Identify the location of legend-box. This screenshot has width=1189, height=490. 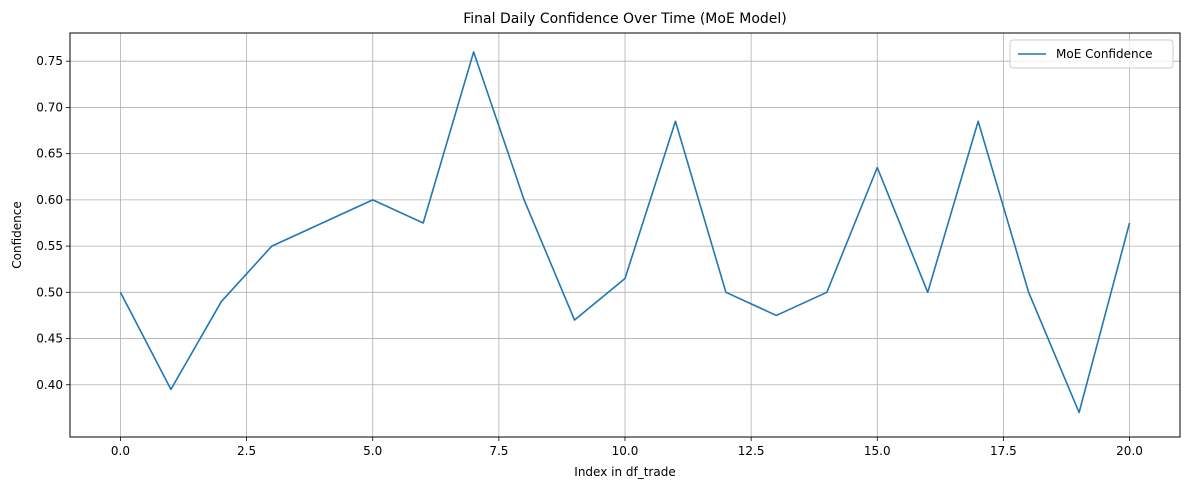
(1091, 54).